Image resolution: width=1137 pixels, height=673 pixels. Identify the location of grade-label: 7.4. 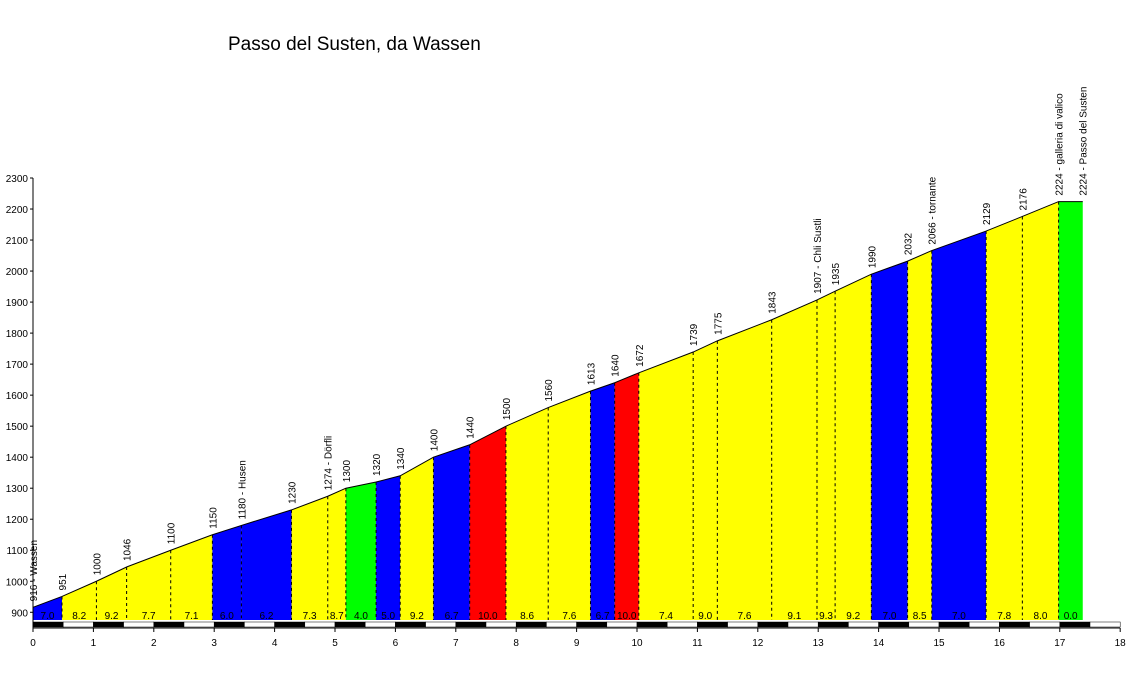
(666, 616).